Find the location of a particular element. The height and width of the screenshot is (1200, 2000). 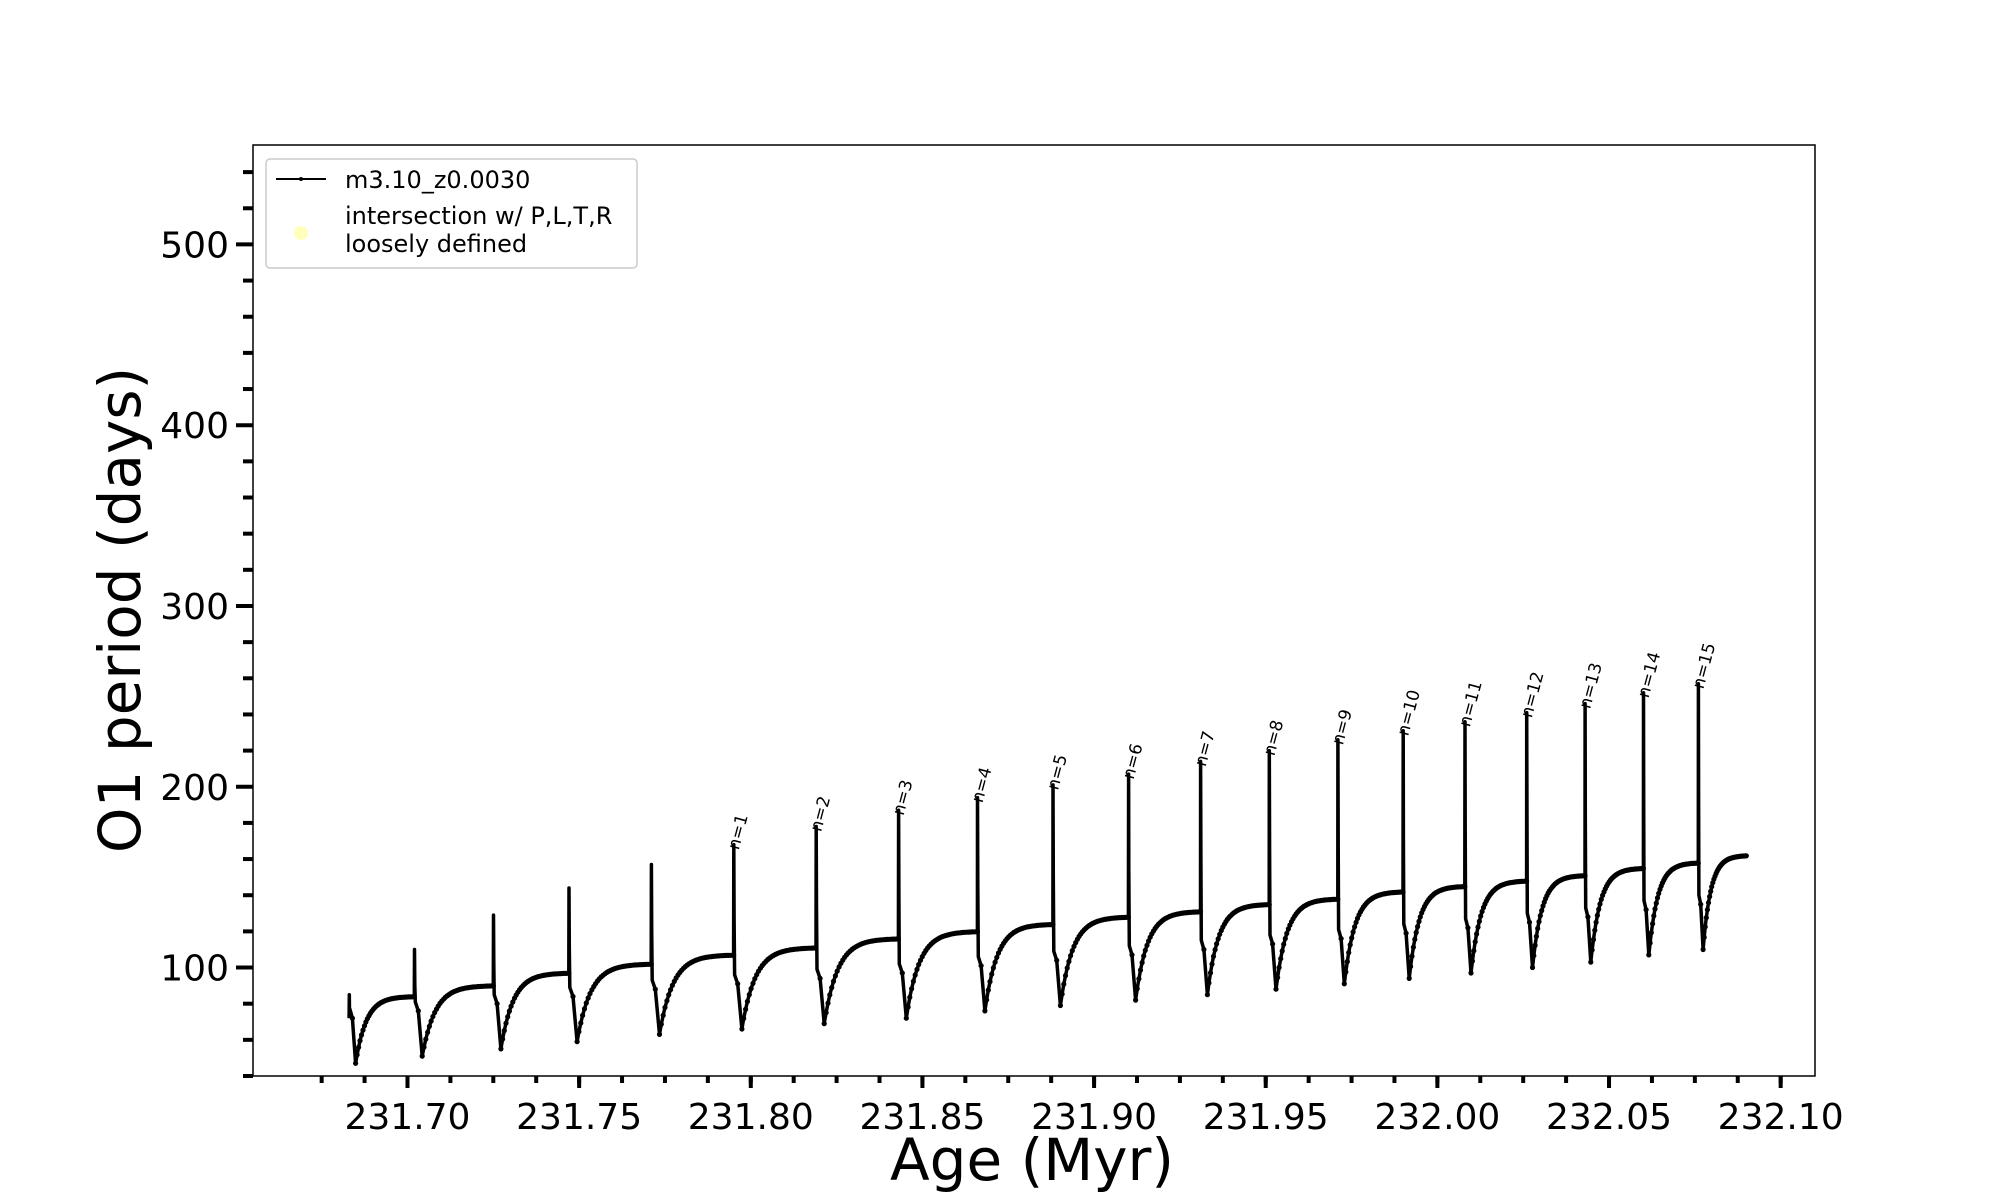

x-tick-label: 231.80 is located at coordinates (751, 1117).